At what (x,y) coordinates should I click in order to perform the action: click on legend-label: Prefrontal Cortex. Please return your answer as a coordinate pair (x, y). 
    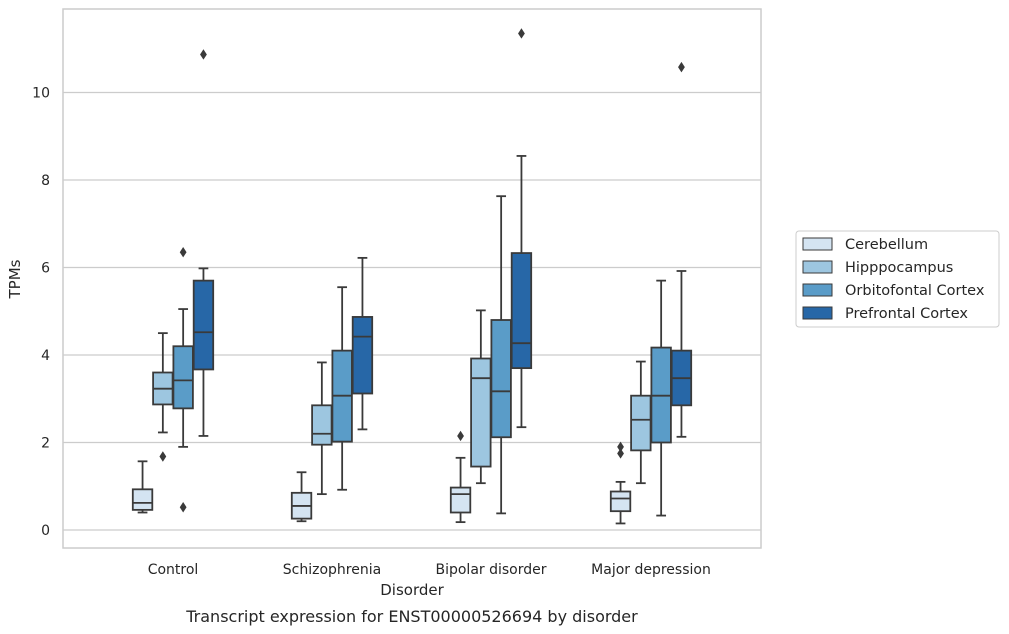
    Looking at the image, I should click on (906, 314).